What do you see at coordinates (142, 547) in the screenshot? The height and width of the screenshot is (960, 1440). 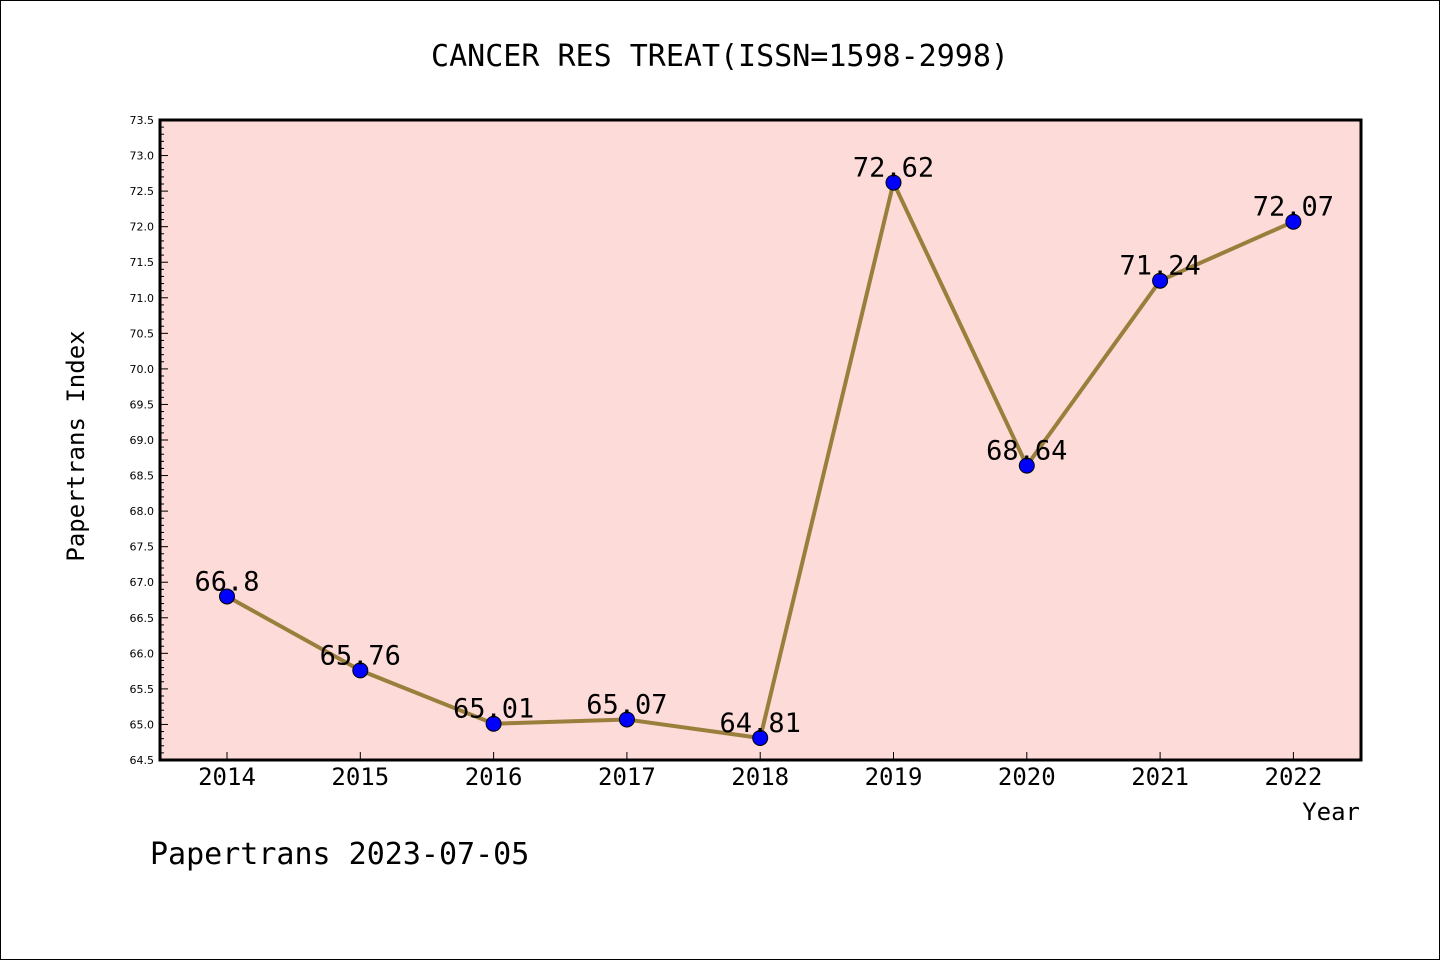 I see `y-tick-label: 67.5` at bounding box center [142, 547].